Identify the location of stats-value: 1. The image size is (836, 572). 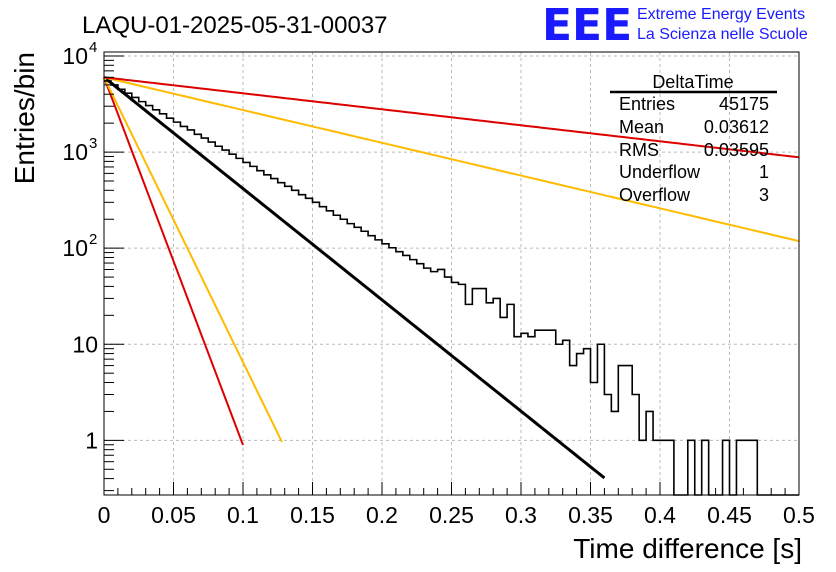
(764, 172).